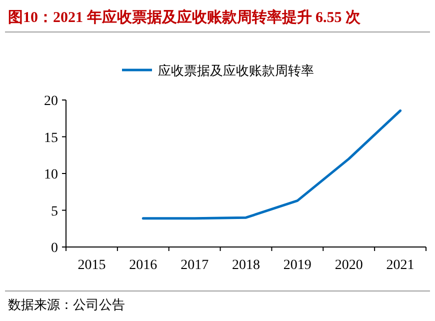 This screenshot has height=321, width=435. Describe the element at coordinates (51, 138) in the screenshot. I see `y-tick-label: 15` at that location.